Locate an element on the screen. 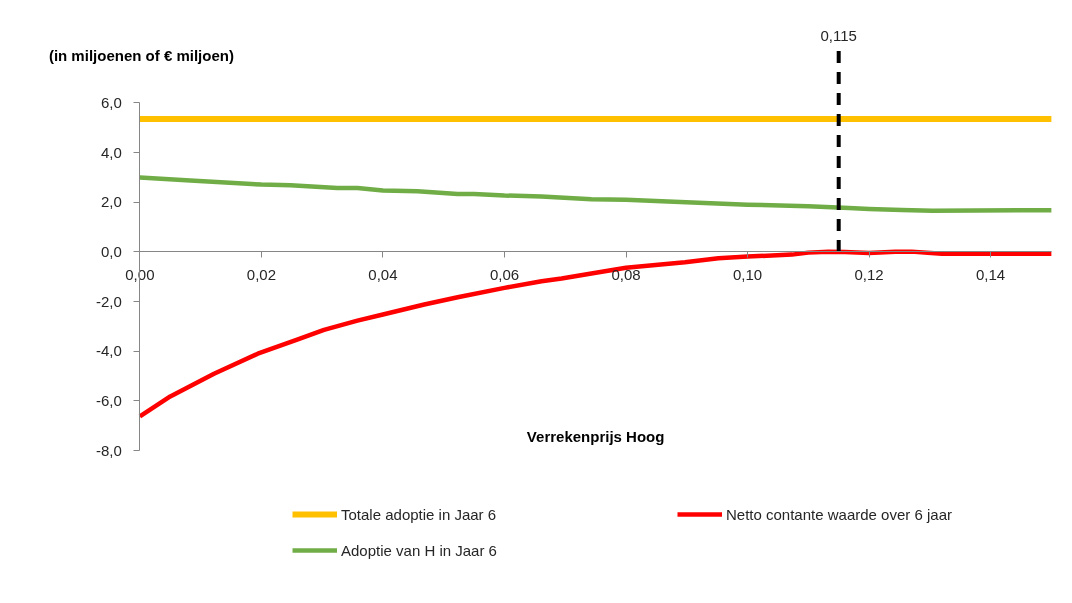 The width and height of the screenshot is (1072, 603). y-tick-label: 6,0 is located at coordinates (111, 102).